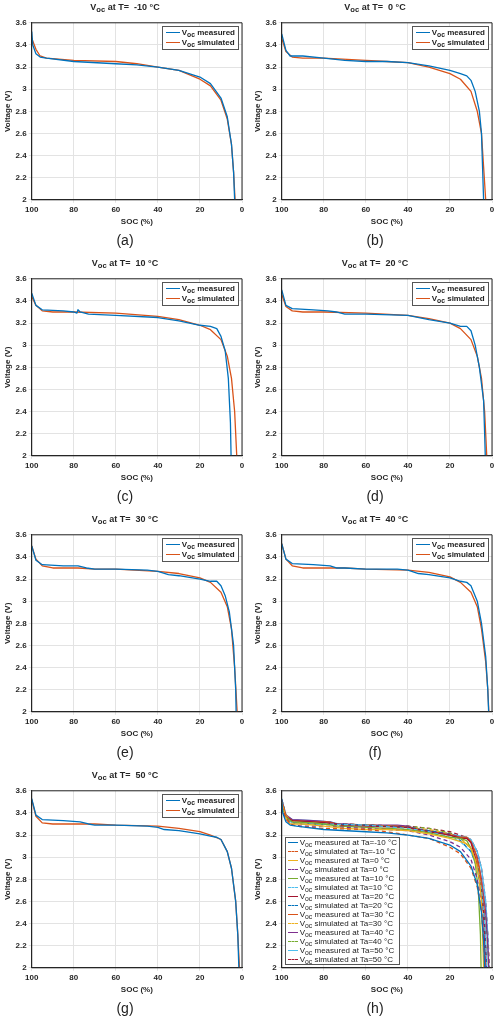  Describe the element at coordinates (375, 752) in the screenshot. I see `text: (f)` at that location.